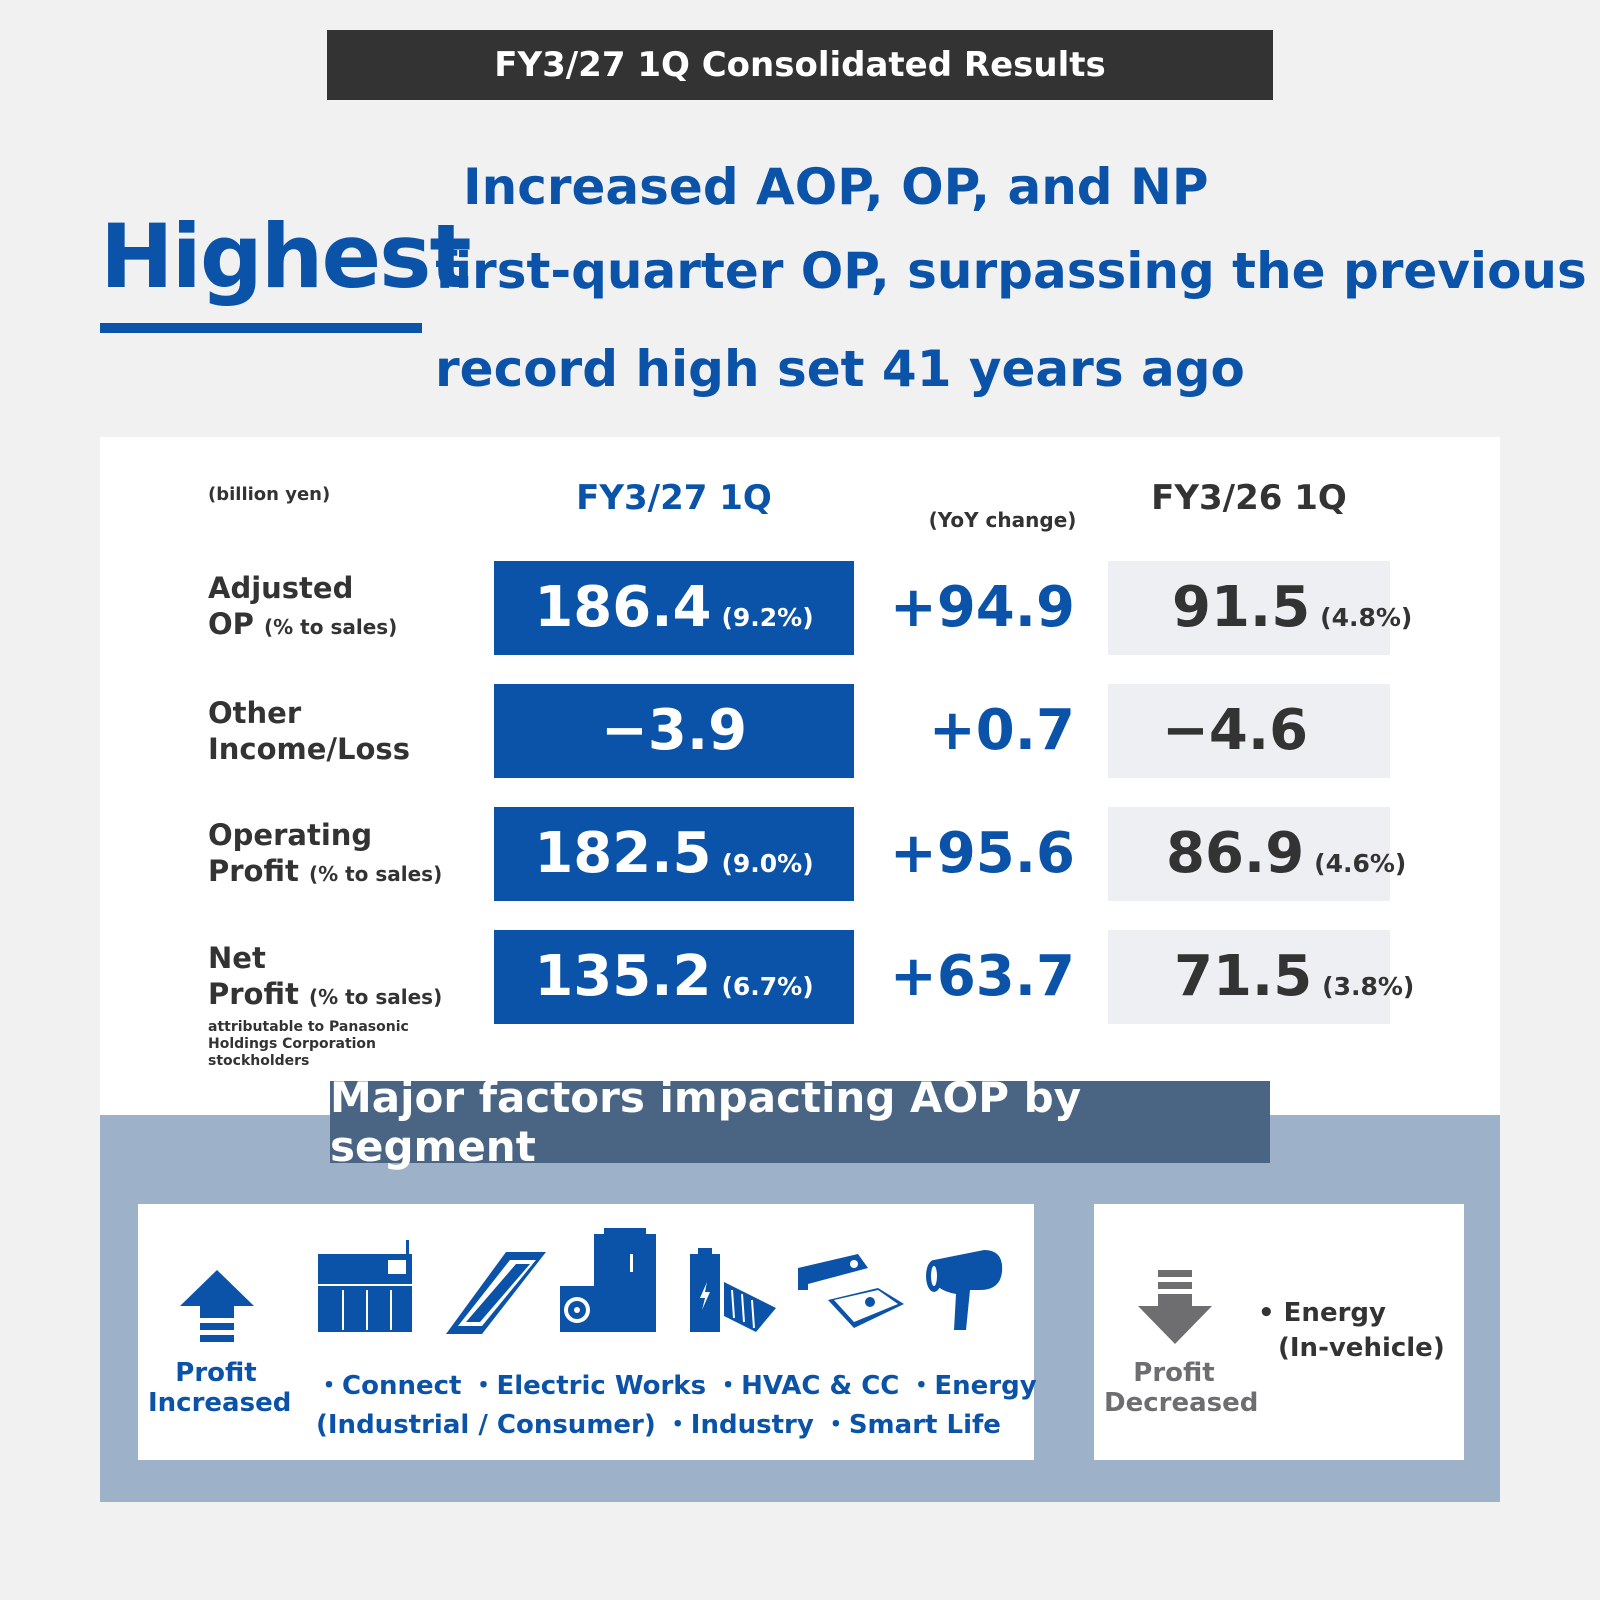 Image resolution: width=1600 pixels, height=1600 pixels. I want to click on column-header-current: FY3/27 1Q, so click(674, 498).